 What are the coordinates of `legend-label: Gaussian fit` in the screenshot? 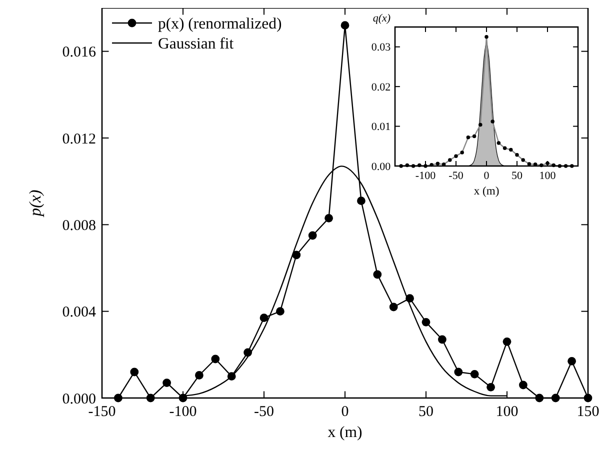 It's located at (196, 44).